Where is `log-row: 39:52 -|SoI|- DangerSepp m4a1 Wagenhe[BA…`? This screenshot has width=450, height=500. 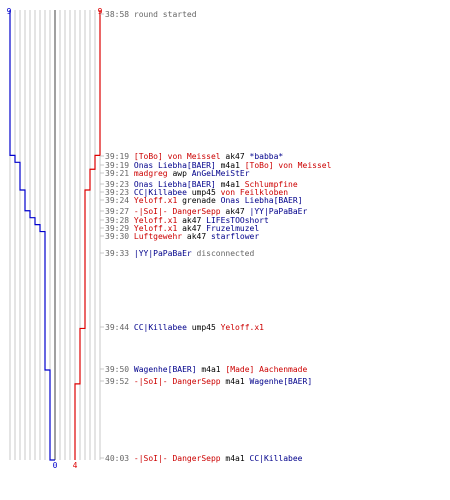
log-row: 39:52 -|SoI|- DangerSepp m4a1 Wagenhe[BA… is located at coordinates (208, 382).